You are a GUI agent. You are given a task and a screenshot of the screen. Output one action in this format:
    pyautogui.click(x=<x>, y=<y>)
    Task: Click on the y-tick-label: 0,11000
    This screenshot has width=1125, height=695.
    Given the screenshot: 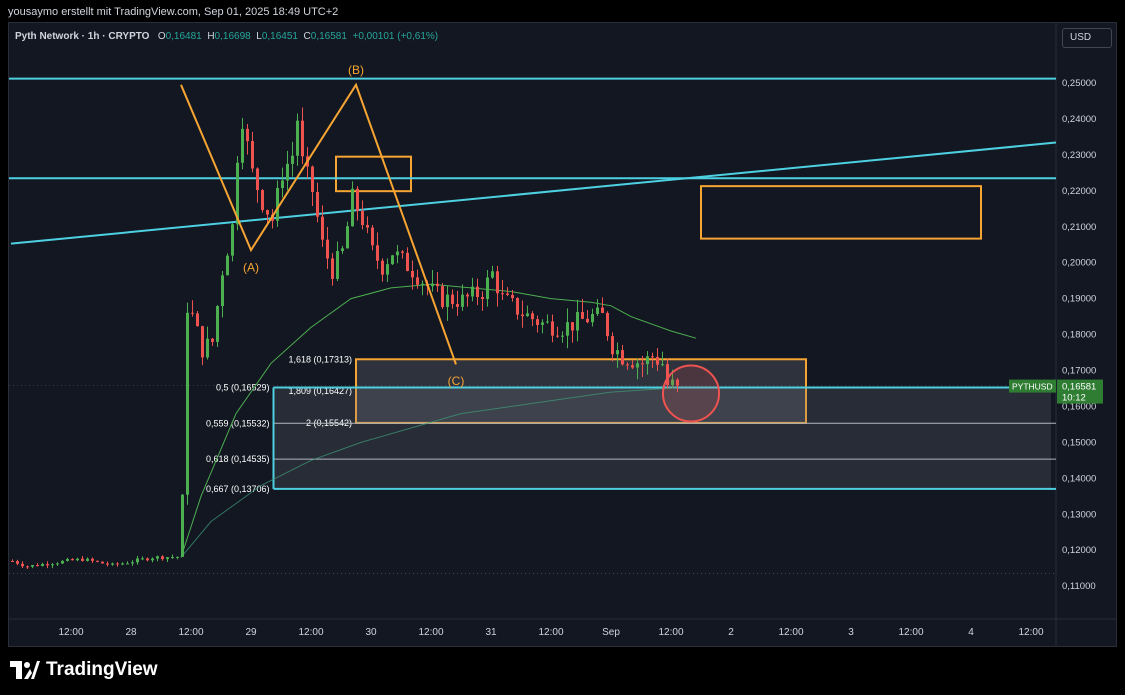 What is the action you would take?
    pyautogui.click(x=1079, y=586)
    